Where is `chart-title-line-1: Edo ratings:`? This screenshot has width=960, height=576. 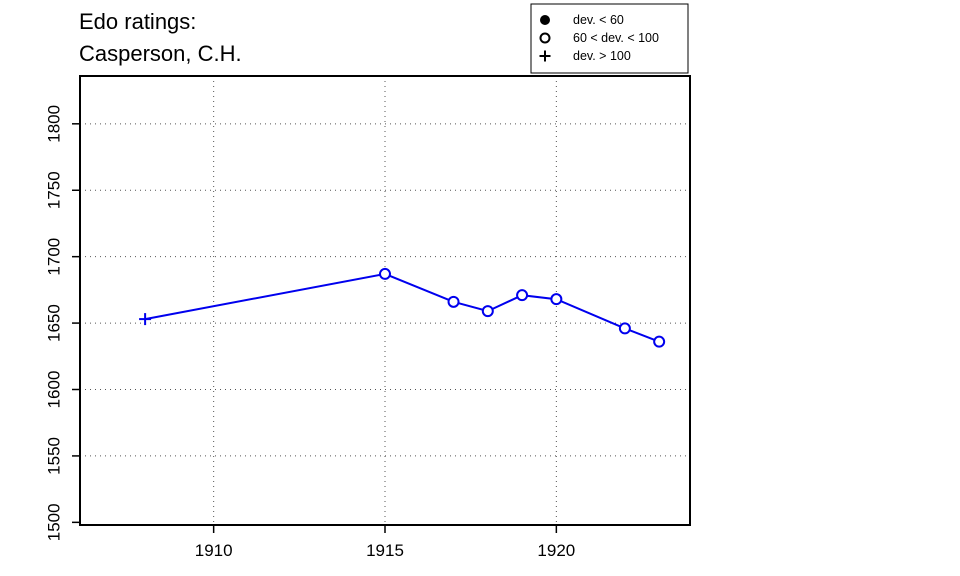 chart-title-line-1: Edo ratings: is located at coordinates (138, 21).